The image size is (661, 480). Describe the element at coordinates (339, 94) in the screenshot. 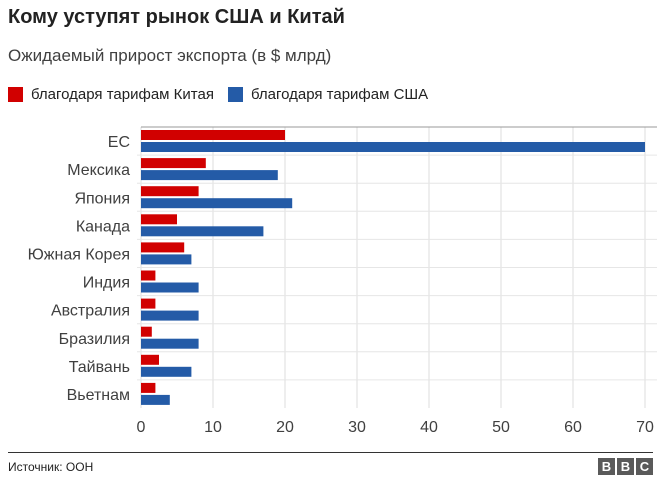

I see `legend-label: благодаря тарифам США` at that location.